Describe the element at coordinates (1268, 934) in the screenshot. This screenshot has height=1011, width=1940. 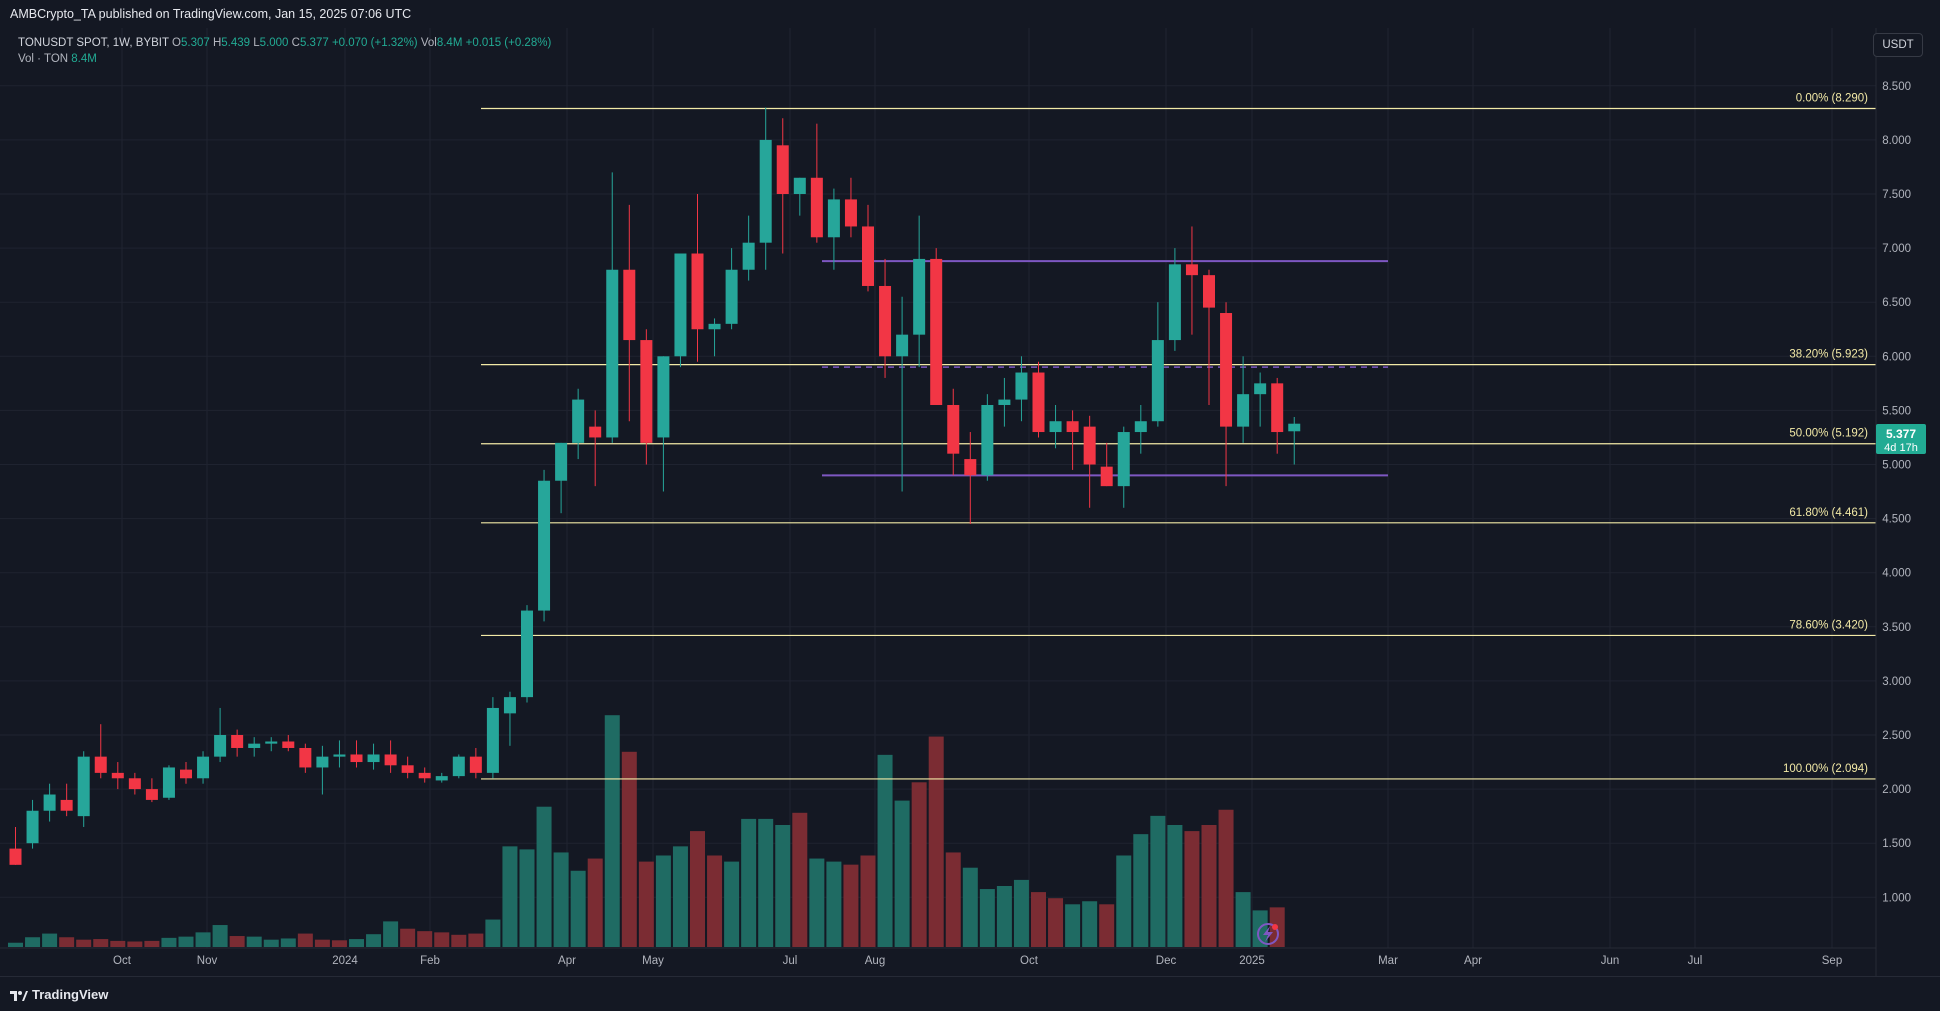
I see `lightning-icon` at that location.